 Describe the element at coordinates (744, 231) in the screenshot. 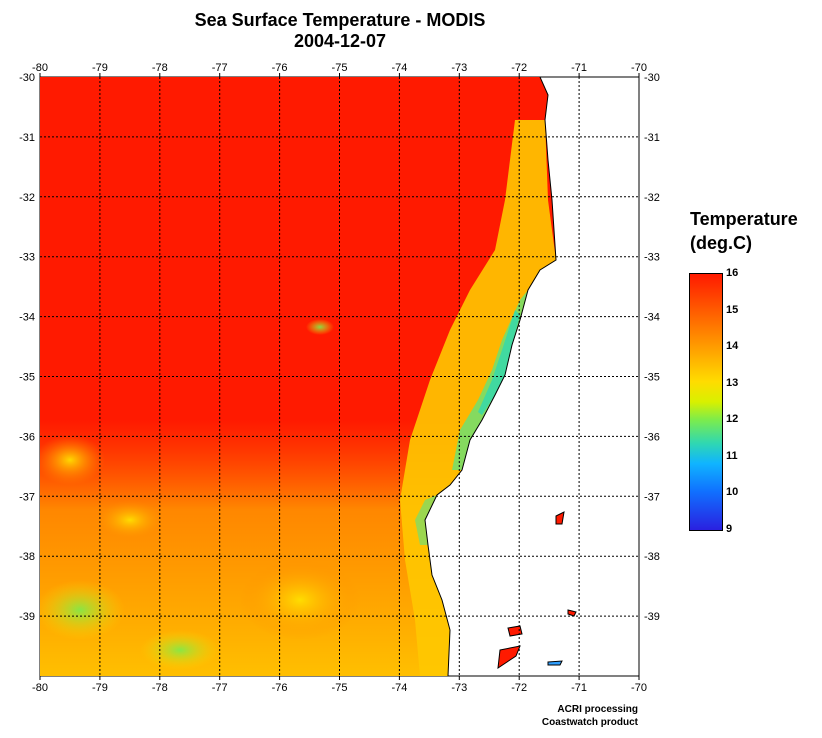

I see `legend-title: Temperature (deg.C)` at that location.